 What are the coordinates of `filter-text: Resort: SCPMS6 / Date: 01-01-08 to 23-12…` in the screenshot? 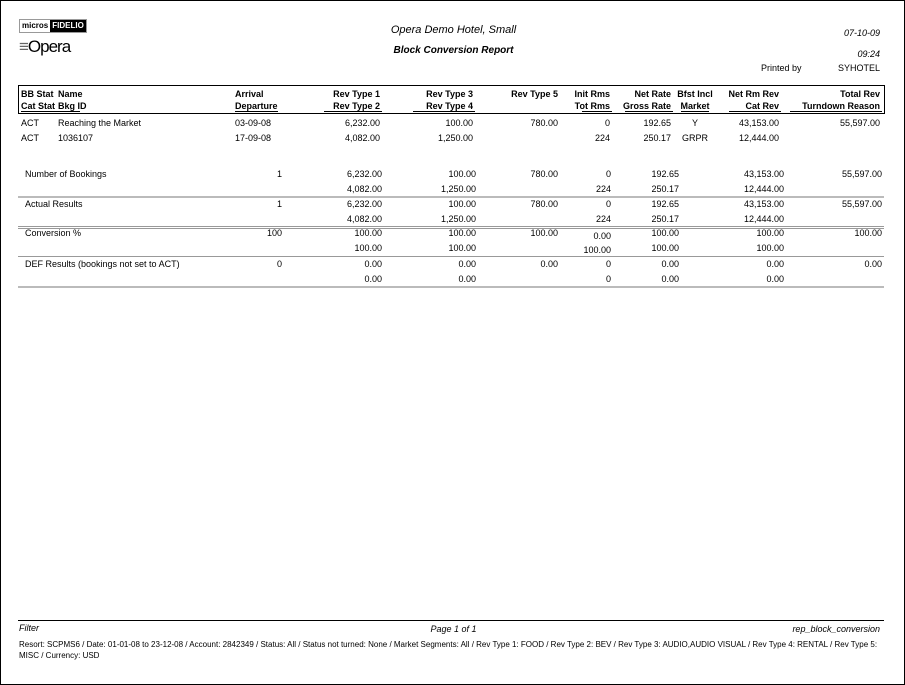 It's located at (448, 650).